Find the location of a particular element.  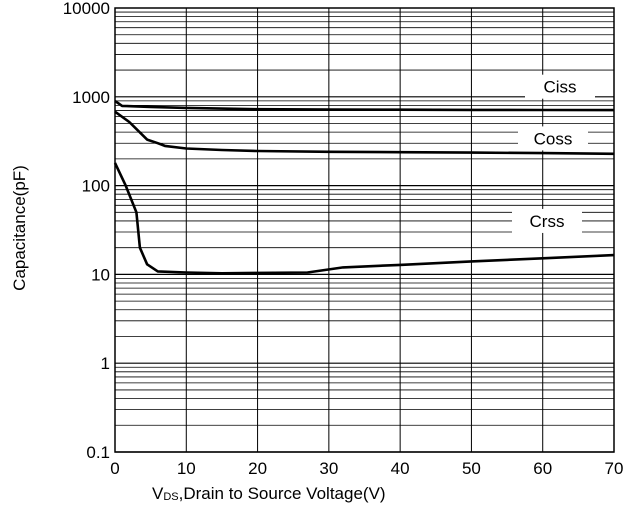

x-axis-label: VDS,Drain to Source Voltage(V) is located at coordinates (269, 494).